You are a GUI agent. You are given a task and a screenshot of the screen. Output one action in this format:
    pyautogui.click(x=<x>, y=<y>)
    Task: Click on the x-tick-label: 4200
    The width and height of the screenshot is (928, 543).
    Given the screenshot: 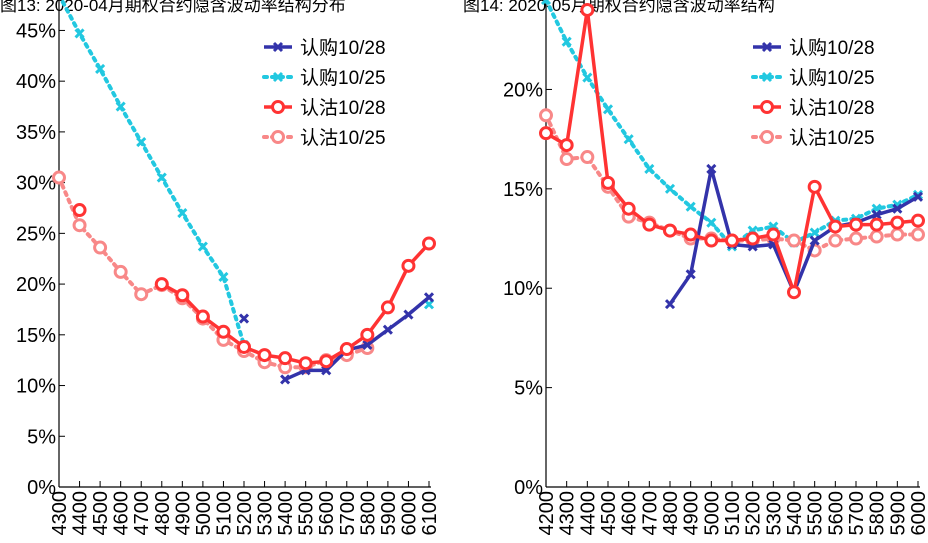 What is the action you would take?
    pyautogui.click(x=547, y=513)
    